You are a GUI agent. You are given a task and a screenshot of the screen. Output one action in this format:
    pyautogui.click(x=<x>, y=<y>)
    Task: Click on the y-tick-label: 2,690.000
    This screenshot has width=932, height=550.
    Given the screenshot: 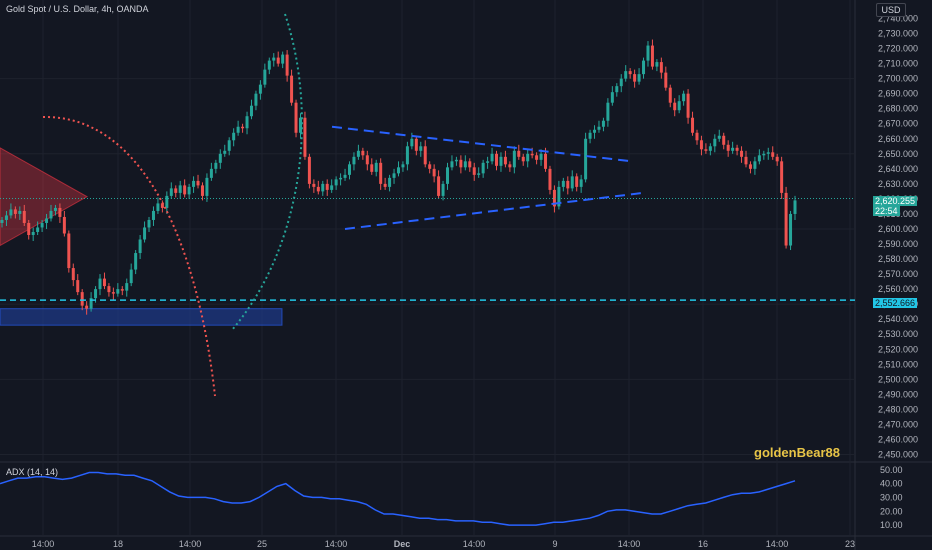 What is the action you would take?
    pyautogui.click(x=898, y=94)
    